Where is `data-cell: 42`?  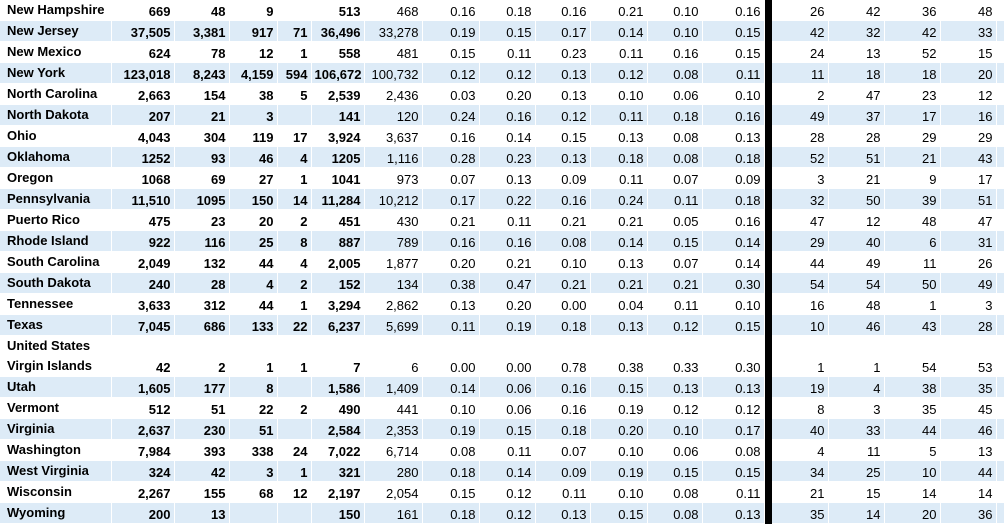
data-cell: 42 is located at coordinates (856, 10).